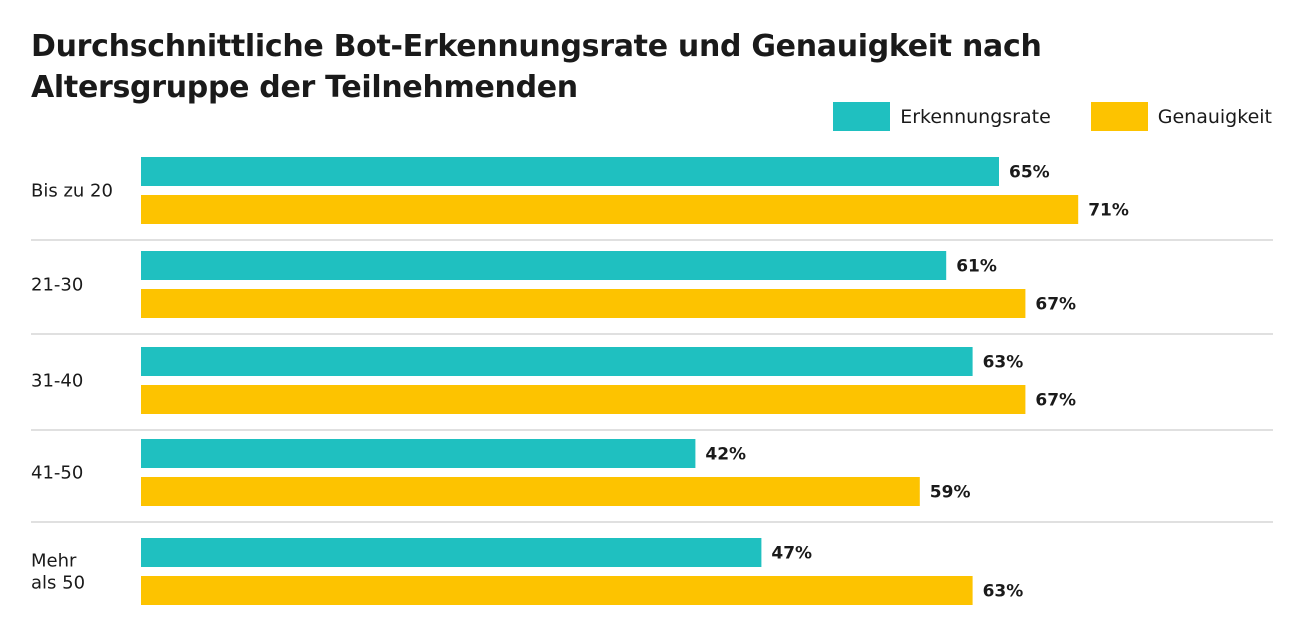  Describe the element at coordinates (725, 455) in the screenshot. I see `value-label: 42%` at that location.